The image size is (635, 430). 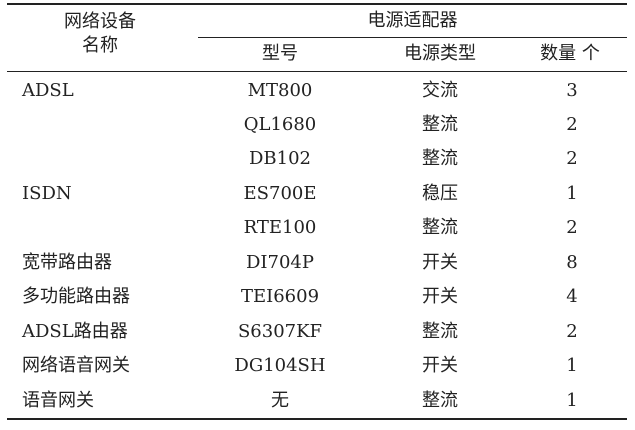 I want to click on model-cell: TEI6609, so click(x=280, y=296).